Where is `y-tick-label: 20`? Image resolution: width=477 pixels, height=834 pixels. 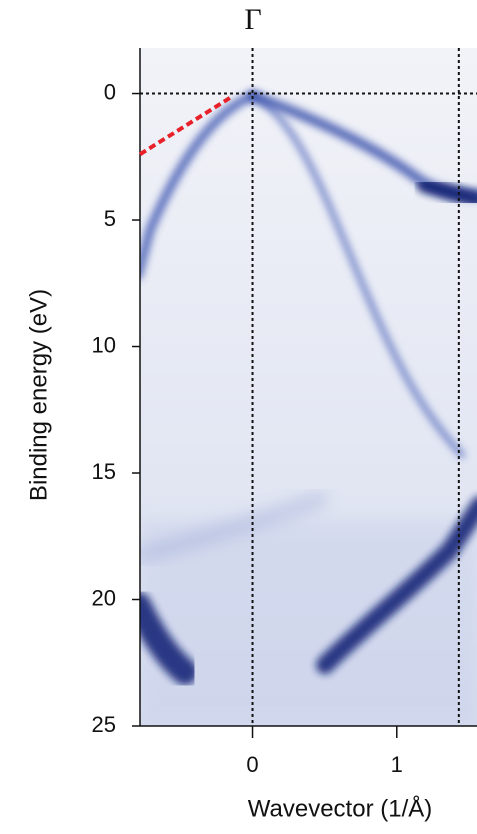 y-tick-label: 20 is located at coordinates (104, 597).